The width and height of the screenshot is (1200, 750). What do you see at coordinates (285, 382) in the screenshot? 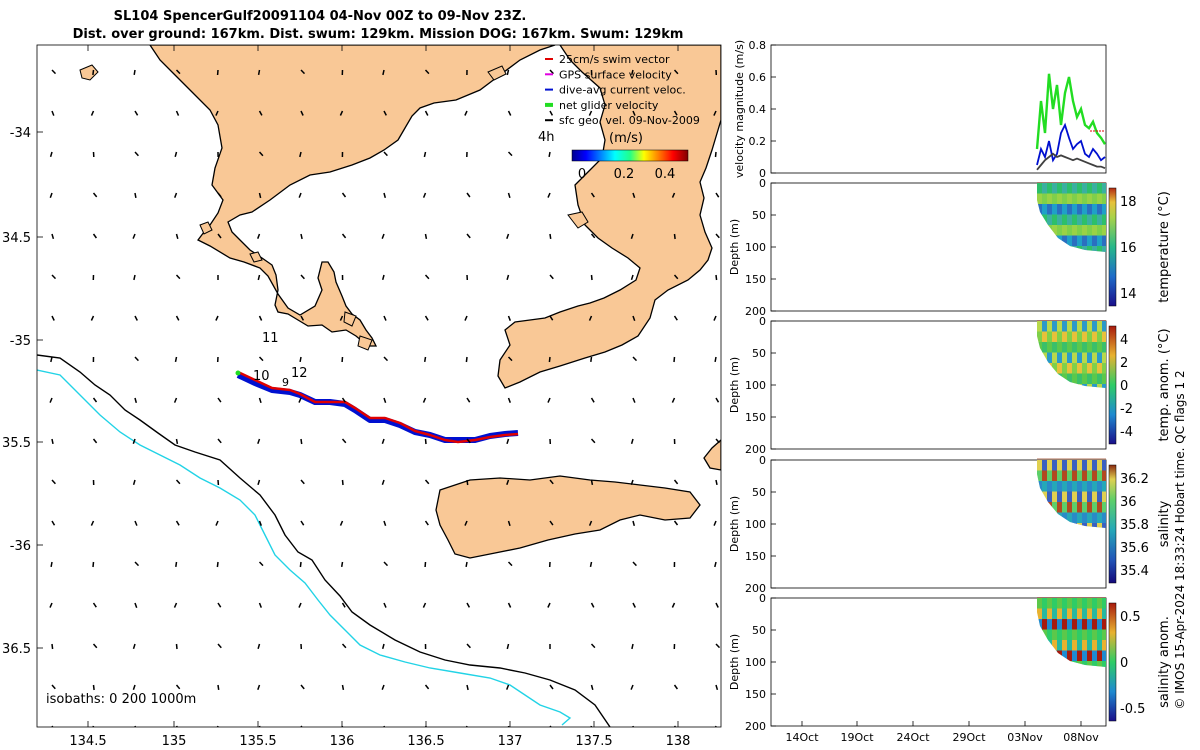
I see `day-label-9: 9` at bounding box center [285, 382].